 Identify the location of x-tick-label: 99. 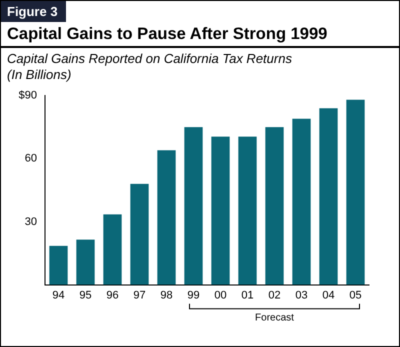
(193, 295).